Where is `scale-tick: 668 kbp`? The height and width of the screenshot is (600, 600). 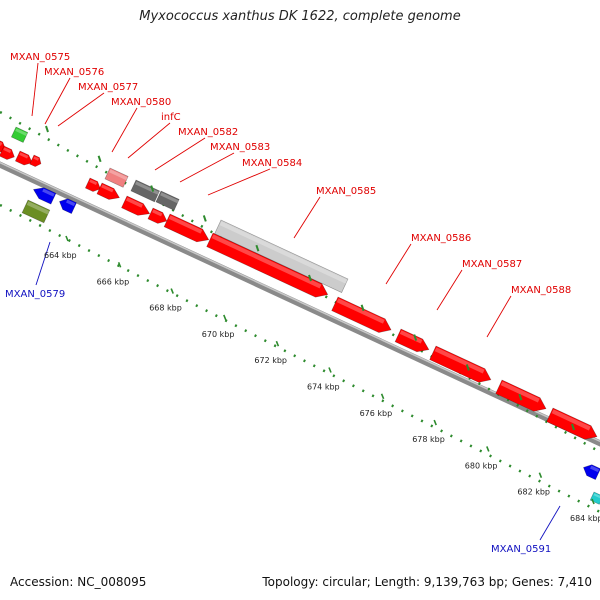 scale-tick: 668 kbp is located at coordinates (165, 300).